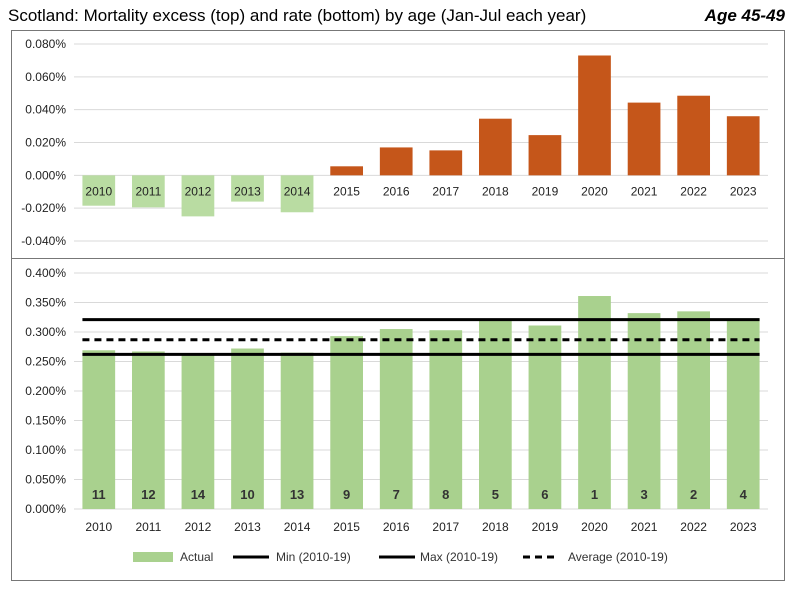  I want to click on excess-y-tick-label: -0.040%, so click(43, 241).